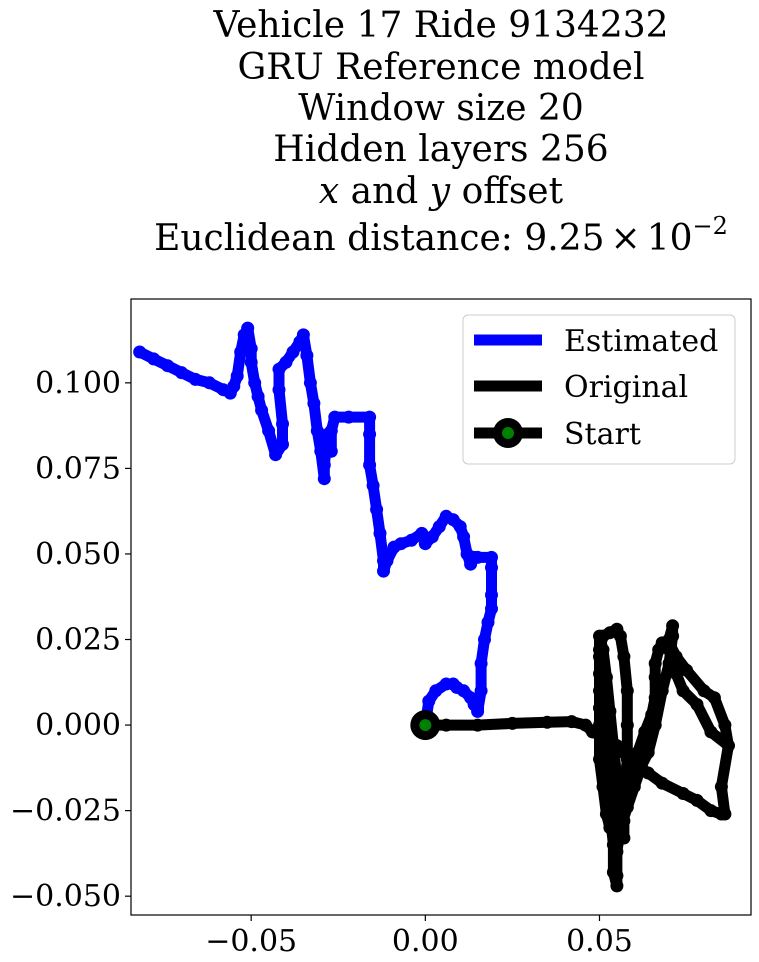 The width and height of the screenshot is (759, 962). Describe the element at coordinates (626, 238) in the screenshot. I see `title-distance-times: ×` at that location.